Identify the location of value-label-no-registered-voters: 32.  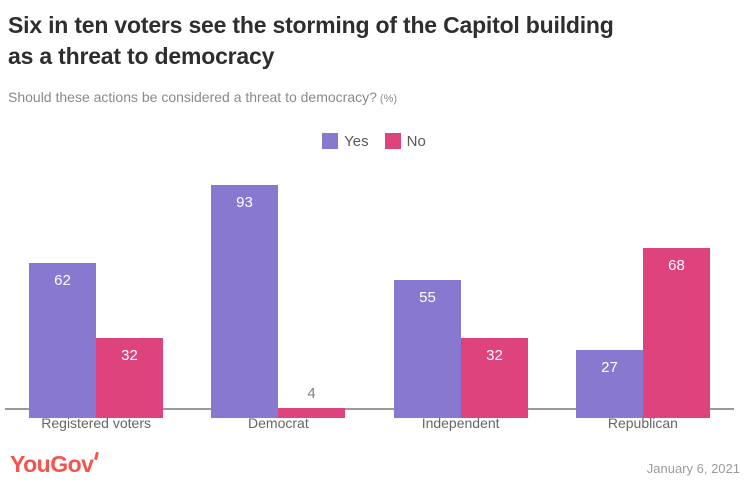
(129, 355).